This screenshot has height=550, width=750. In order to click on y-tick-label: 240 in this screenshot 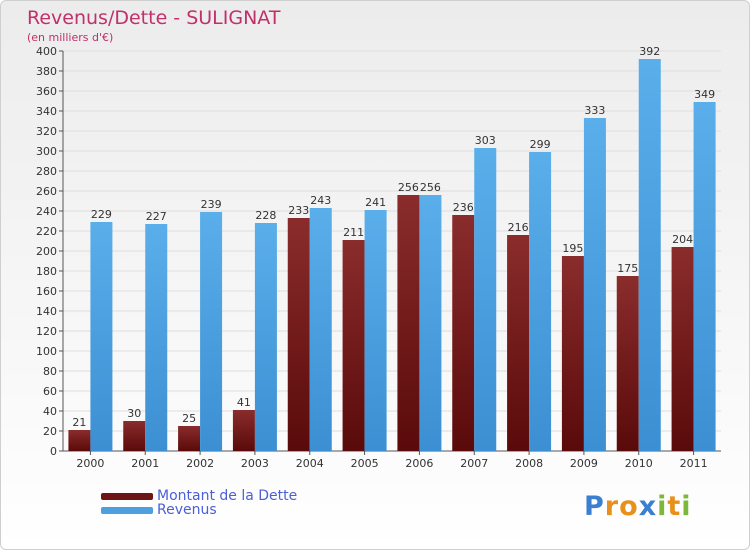, I will do `click(46, 211)`.